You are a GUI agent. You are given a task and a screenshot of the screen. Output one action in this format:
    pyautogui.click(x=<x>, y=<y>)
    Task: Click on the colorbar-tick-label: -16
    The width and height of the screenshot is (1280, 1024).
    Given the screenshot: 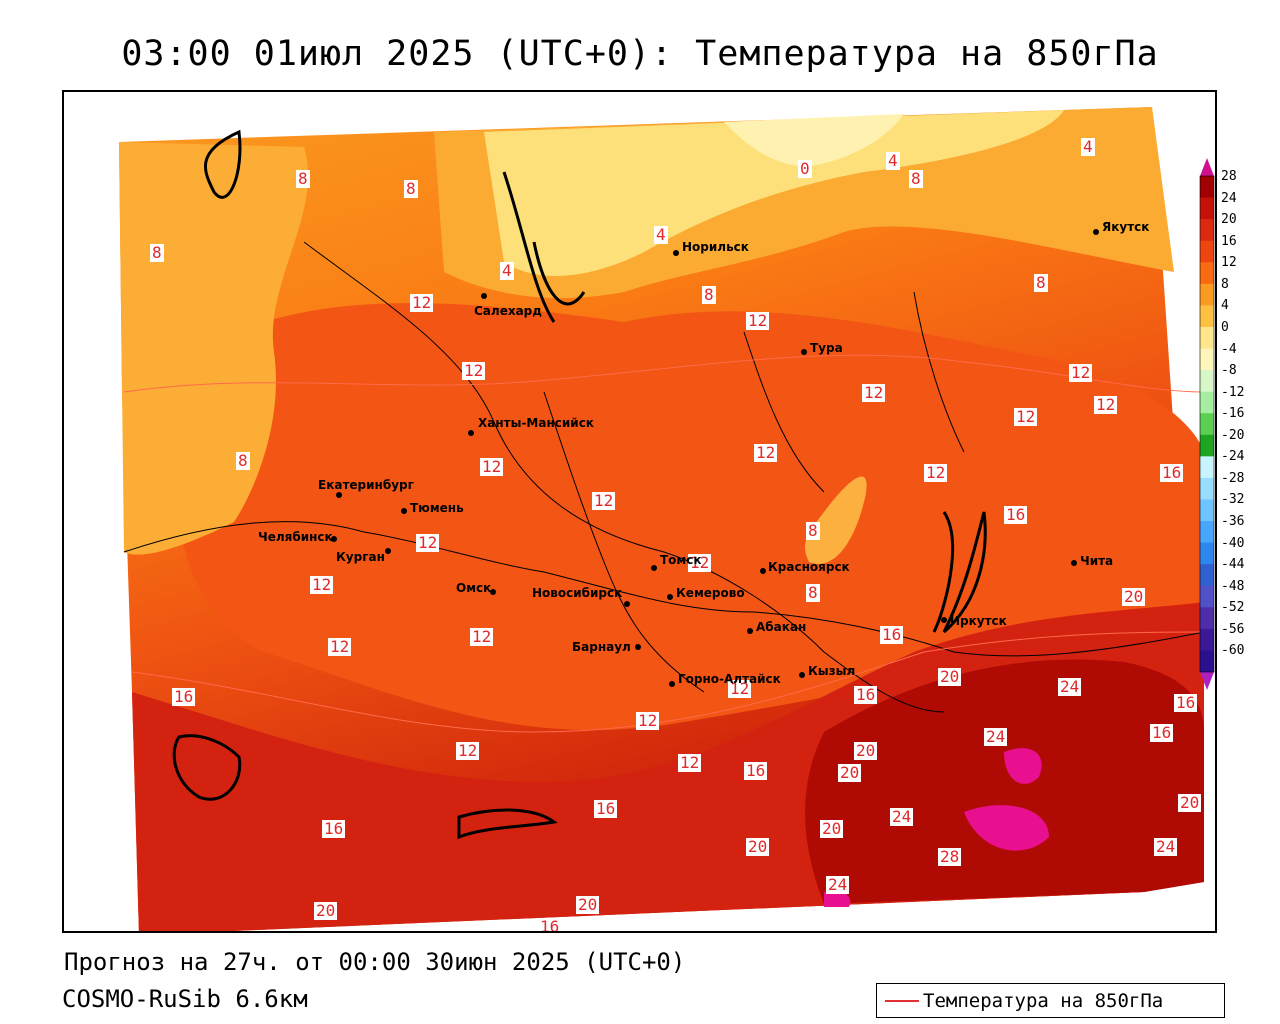 What is the action you would take?
    pyautogui.click(x=1233, y=414)
    